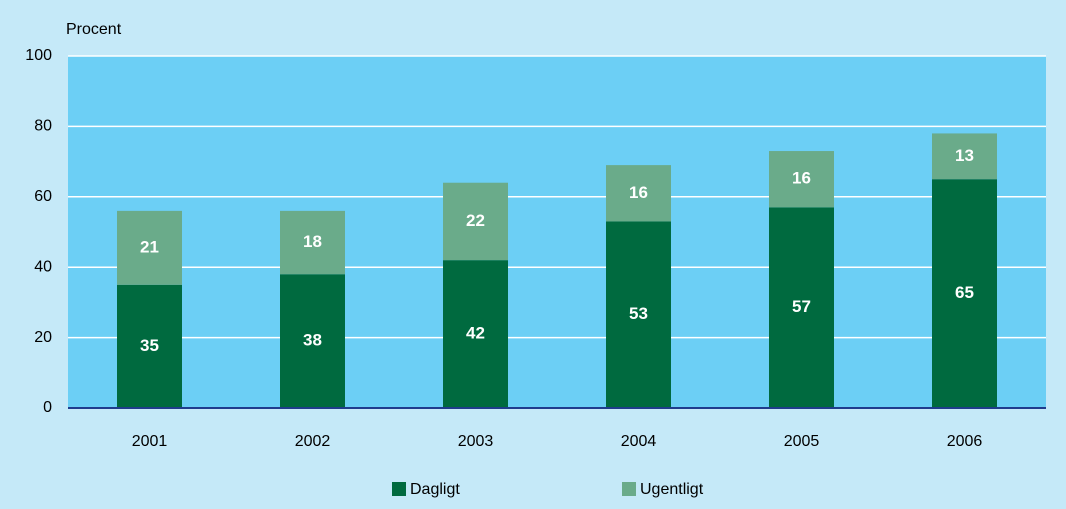 This screenshot has height=509, width=1066. Describe the element at coordinates (43, 266) in the screenshot. I see `y-tick-label: 40` at that location.